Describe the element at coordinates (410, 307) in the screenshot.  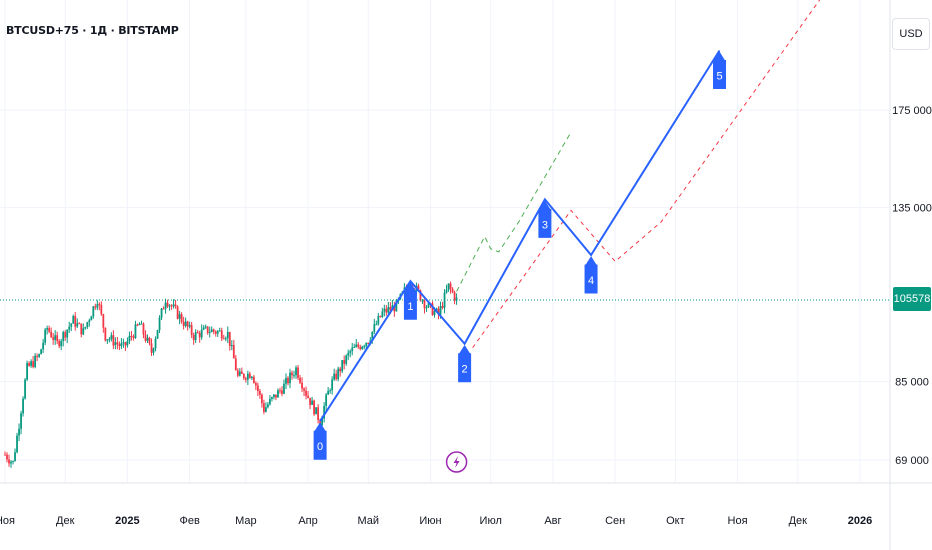
I see `svg-text: 1` at that location.